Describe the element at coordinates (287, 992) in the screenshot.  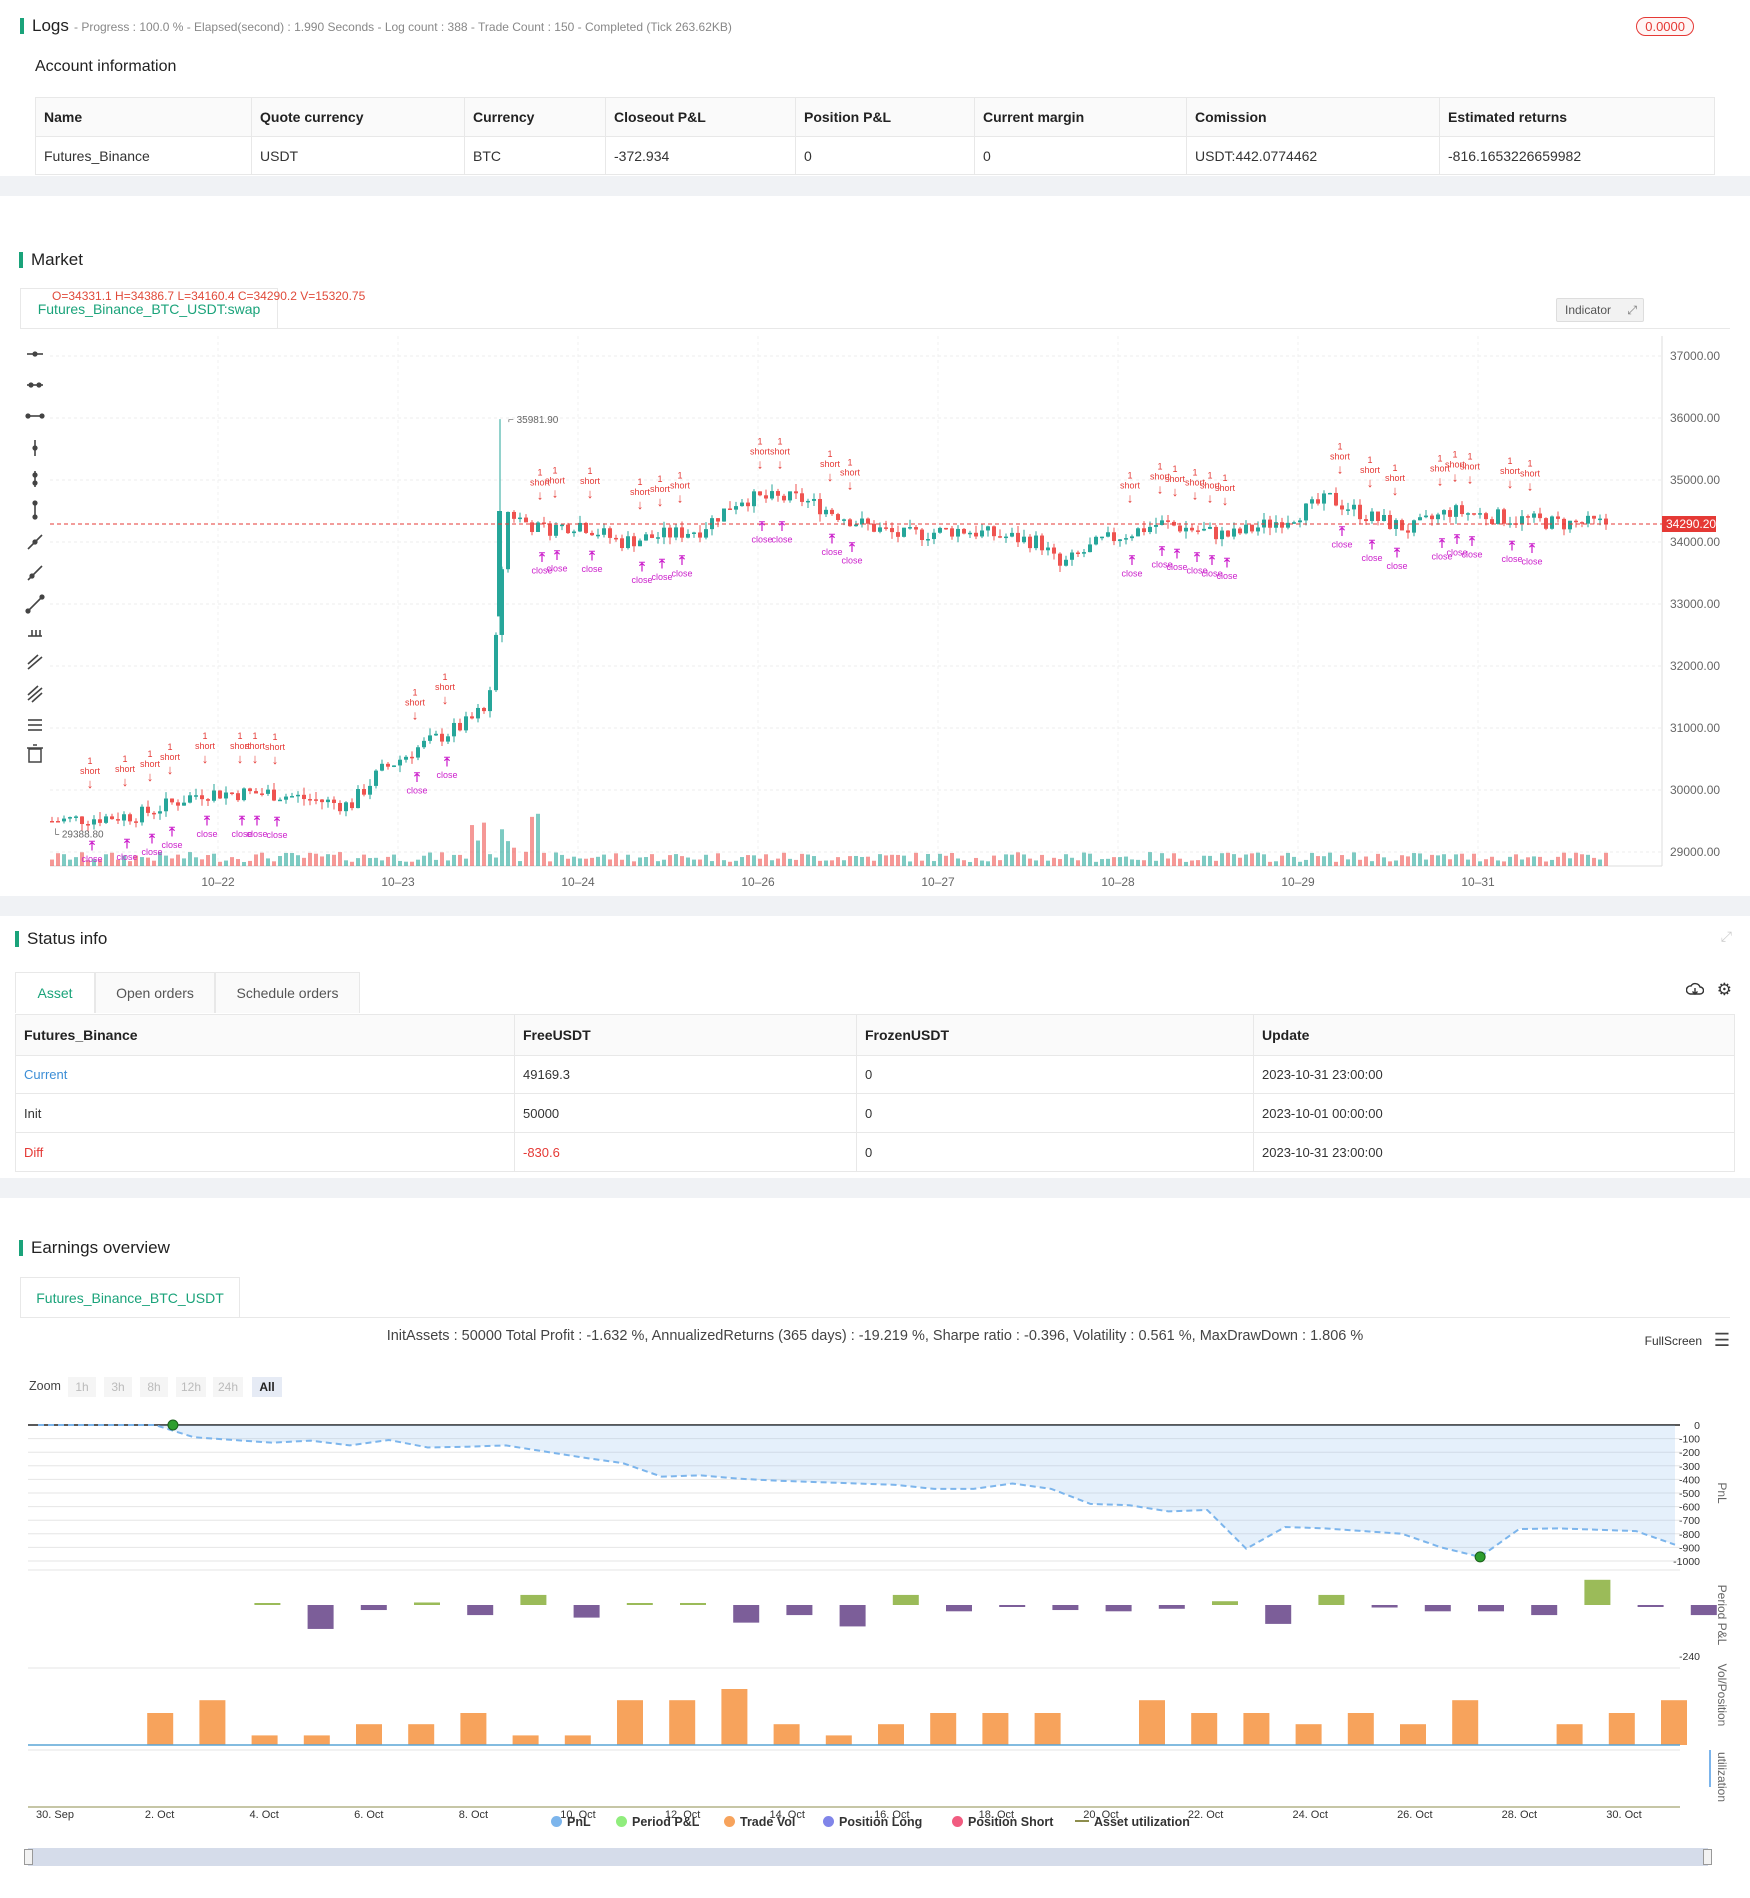
I see `tab-schedule-orders: Schedule orders` at that location.